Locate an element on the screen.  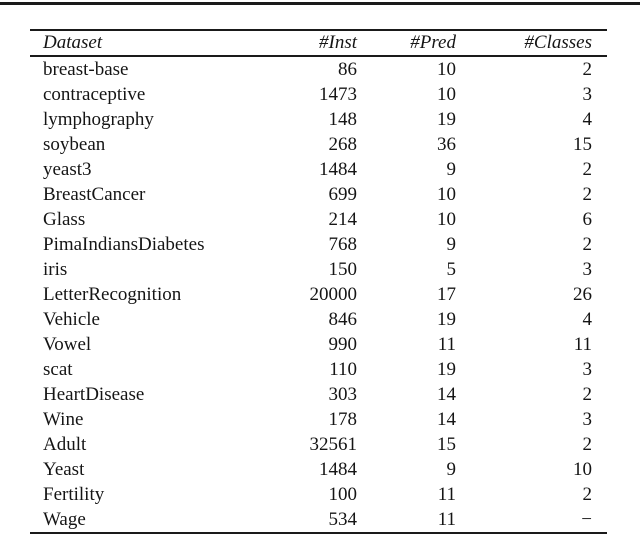
inst-count-cell: 699 is located at coordinates (343, 194).